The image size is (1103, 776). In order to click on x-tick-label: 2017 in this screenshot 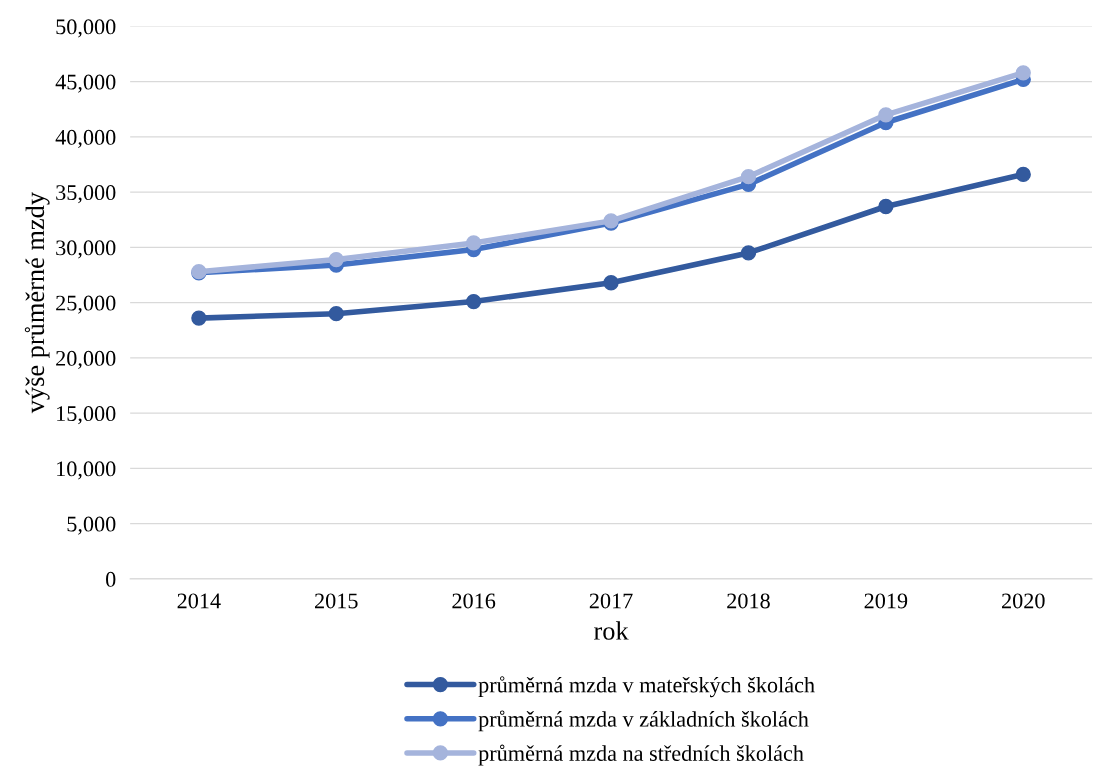, I will do `click(611, 601)`.